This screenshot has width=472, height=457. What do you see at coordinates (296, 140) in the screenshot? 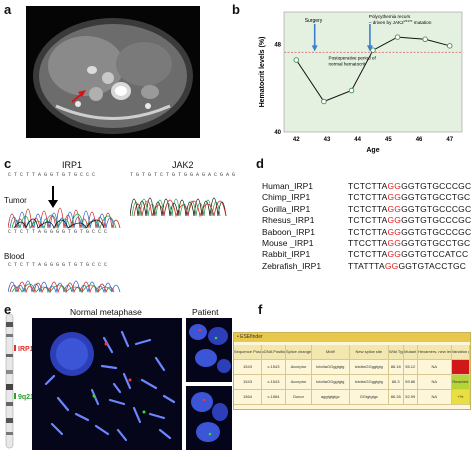
I see `x-tick-42: 42` at bounding box center [296, 140].